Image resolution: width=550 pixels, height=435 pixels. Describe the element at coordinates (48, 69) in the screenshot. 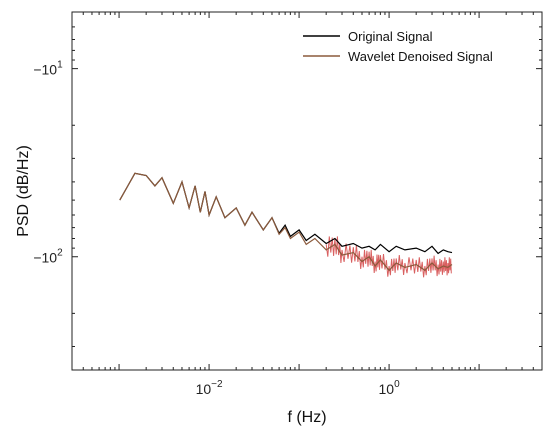

I see `y-tick-label: −101` at that location.